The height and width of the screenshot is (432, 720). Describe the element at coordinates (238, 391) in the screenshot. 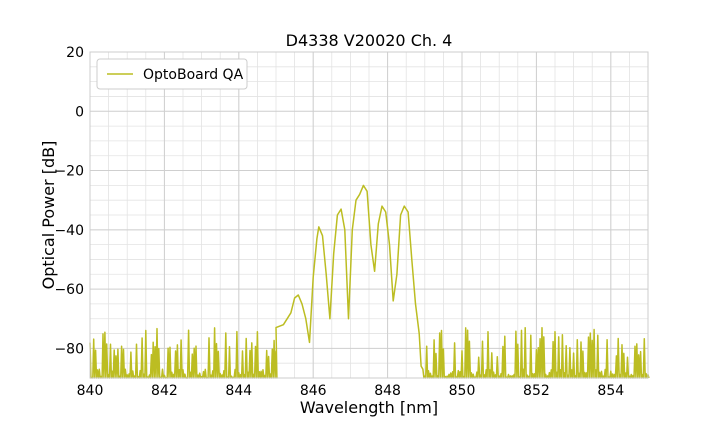

I see `x-tick-label: 844` at that location.